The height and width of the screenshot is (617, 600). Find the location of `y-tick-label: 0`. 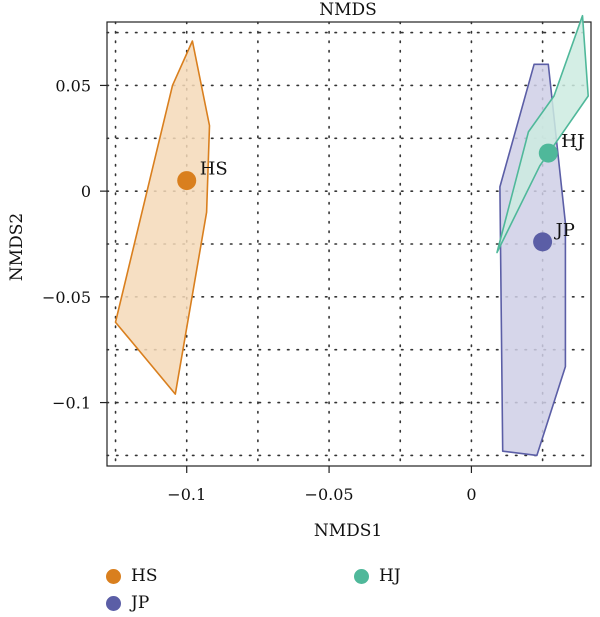

y-tick-label: 0 is located at coordinates (86, 191).